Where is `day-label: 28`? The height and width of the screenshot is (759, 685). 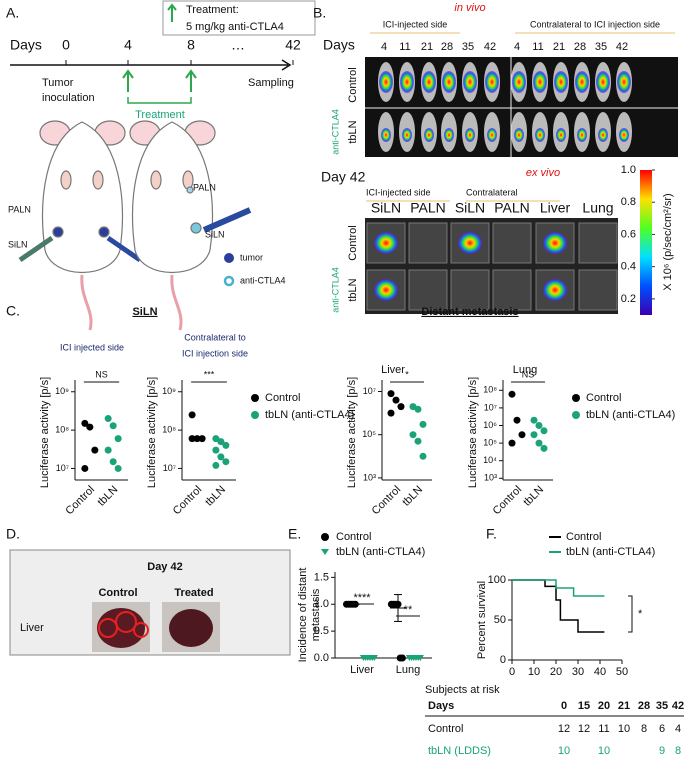 day-label: 28 is located at coordinates (580, 47).